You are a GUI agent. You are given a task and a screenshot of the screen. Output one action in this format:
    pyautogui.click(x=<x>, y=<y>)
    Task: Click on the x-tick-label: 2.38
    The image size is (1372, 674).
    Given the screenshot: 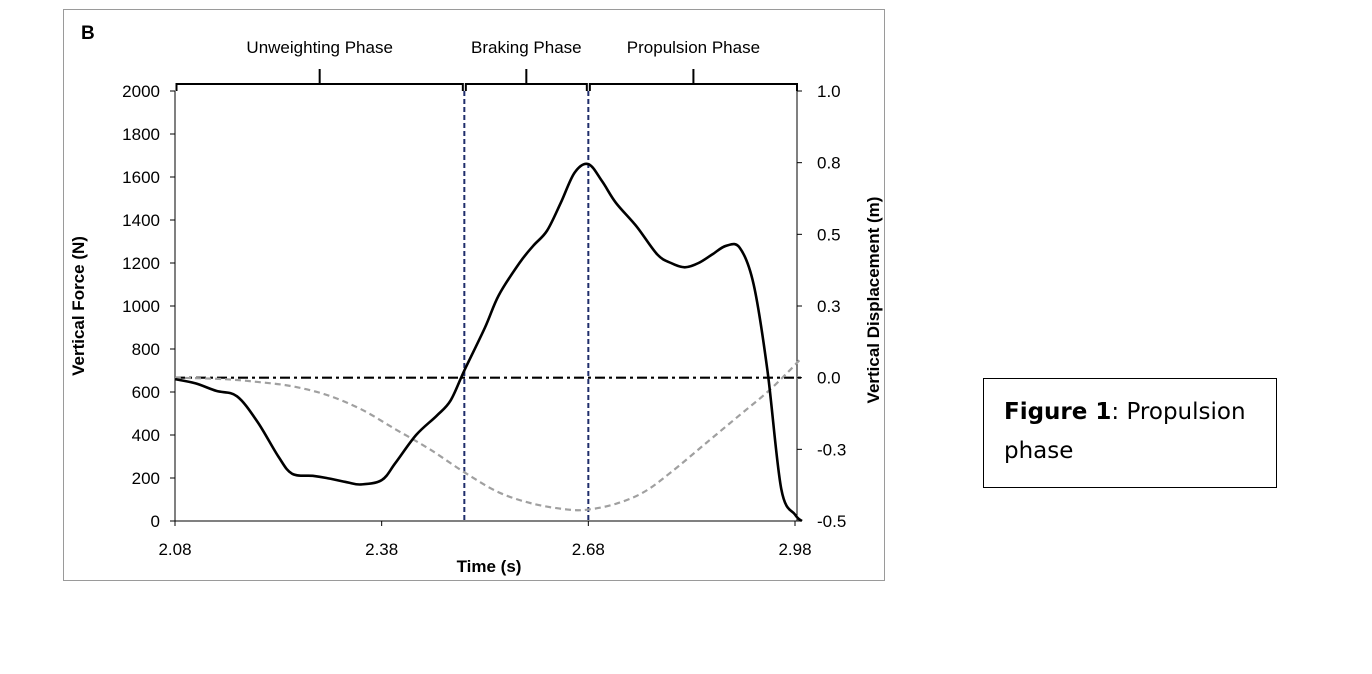 What is the action you would take?
    pyautogui.click(x=381, y=549)
    